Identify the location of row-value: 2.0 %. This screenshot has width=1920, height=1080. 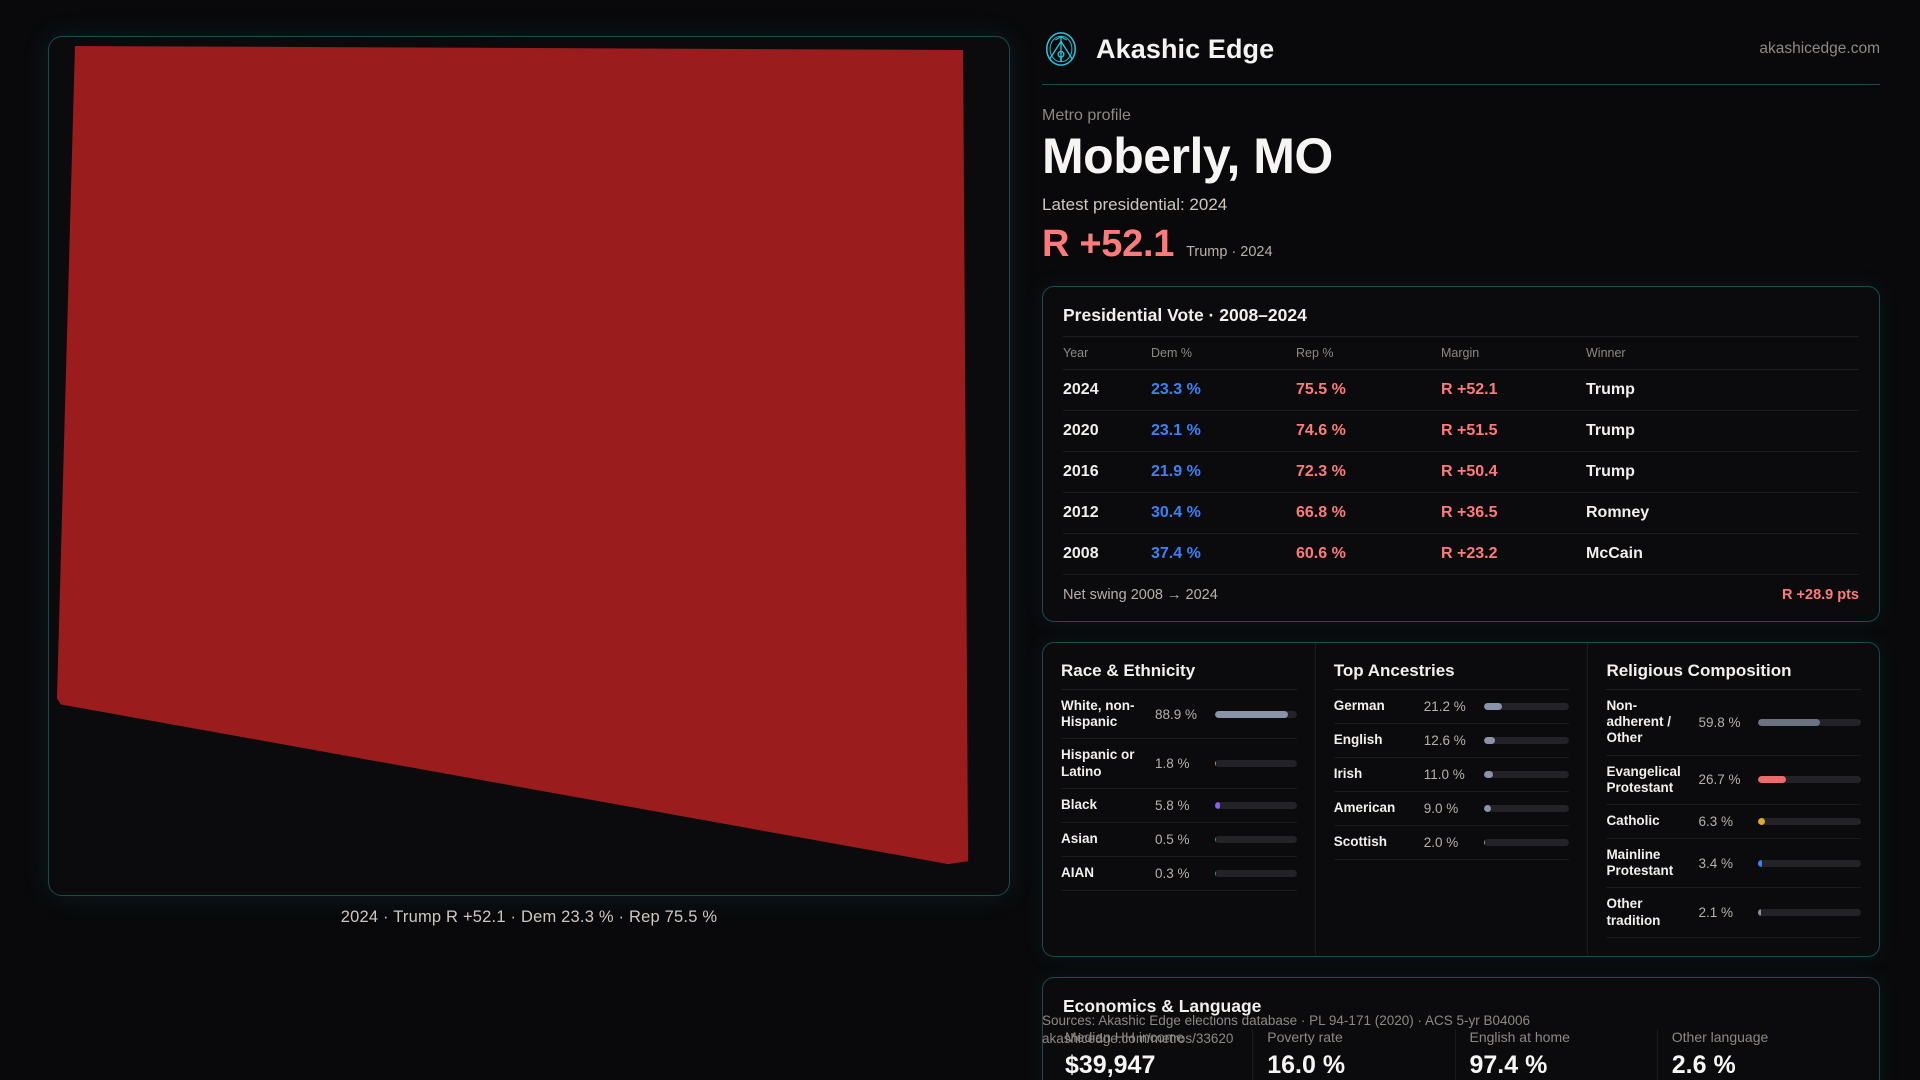
(1441, 842).